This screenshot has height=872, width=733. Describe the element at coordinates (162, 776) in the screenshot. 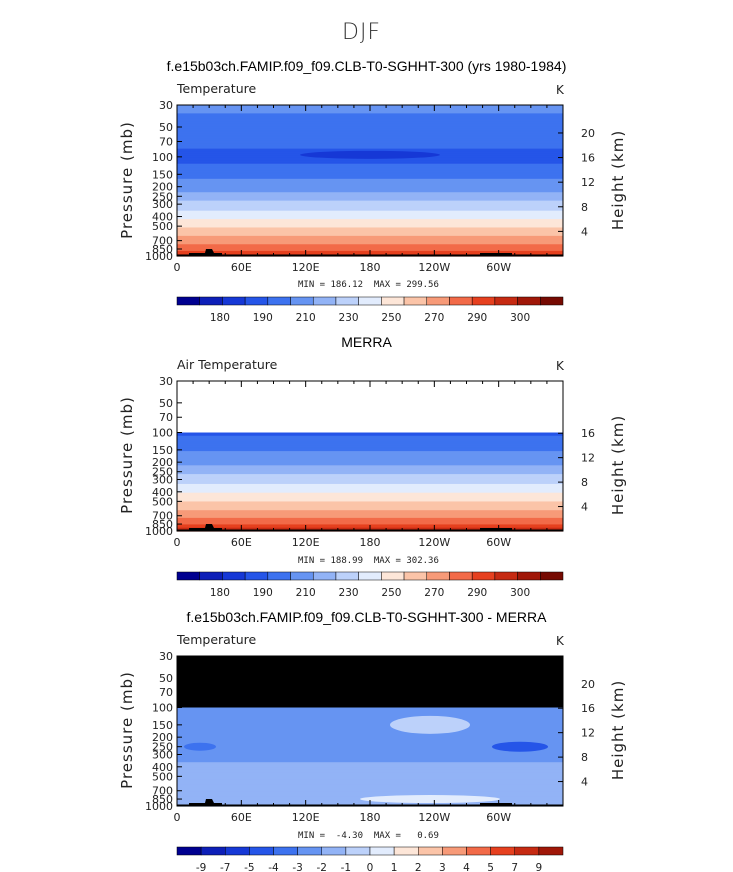

I see `pressure-tick-label: 500` at that location.